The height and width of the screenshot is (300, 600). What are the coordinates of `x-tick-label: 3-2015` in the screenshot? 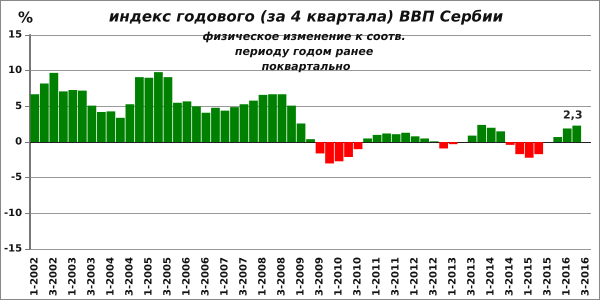 It's located at (548, 276).